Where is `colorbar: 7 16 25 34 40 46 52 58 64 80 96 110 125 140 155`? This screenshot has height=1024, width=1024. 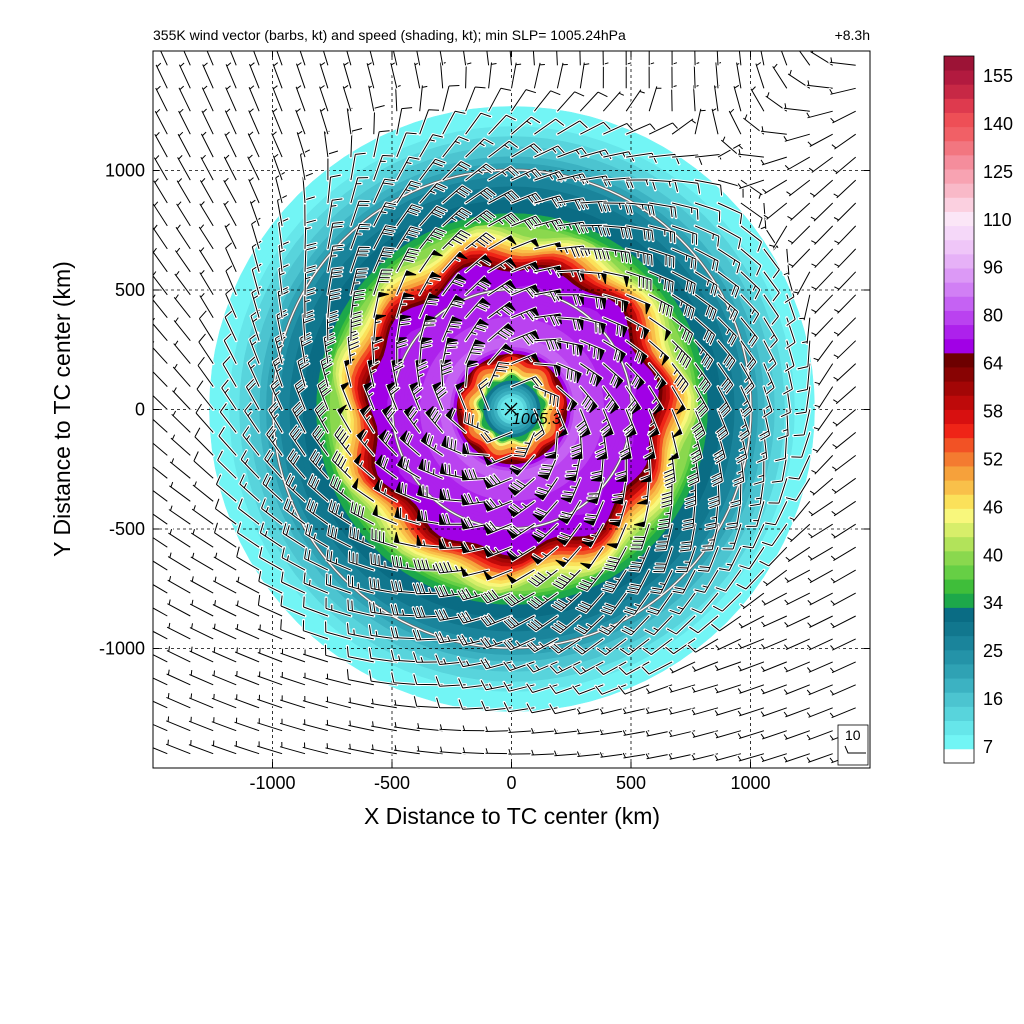 colorbar: 7 16 25 34 40 46 52 58 64 80 96 110 125 140 155 is located at coordinates (978, 409).